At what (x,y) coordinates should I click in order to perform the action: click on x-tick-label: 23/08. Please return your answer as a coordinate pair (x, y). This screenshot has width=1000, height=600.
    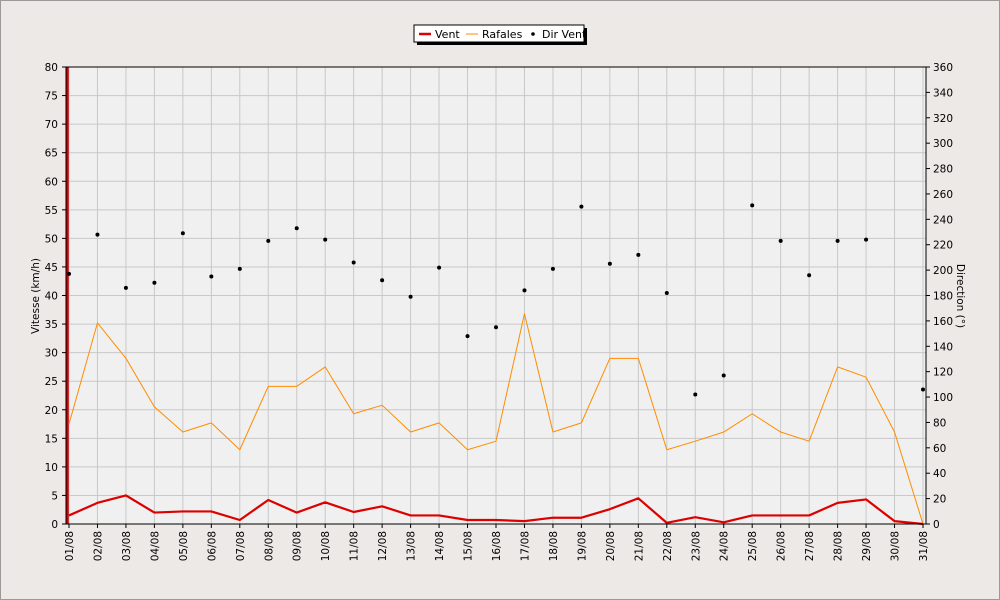
    Looking at the image, I should click on (696, 546).